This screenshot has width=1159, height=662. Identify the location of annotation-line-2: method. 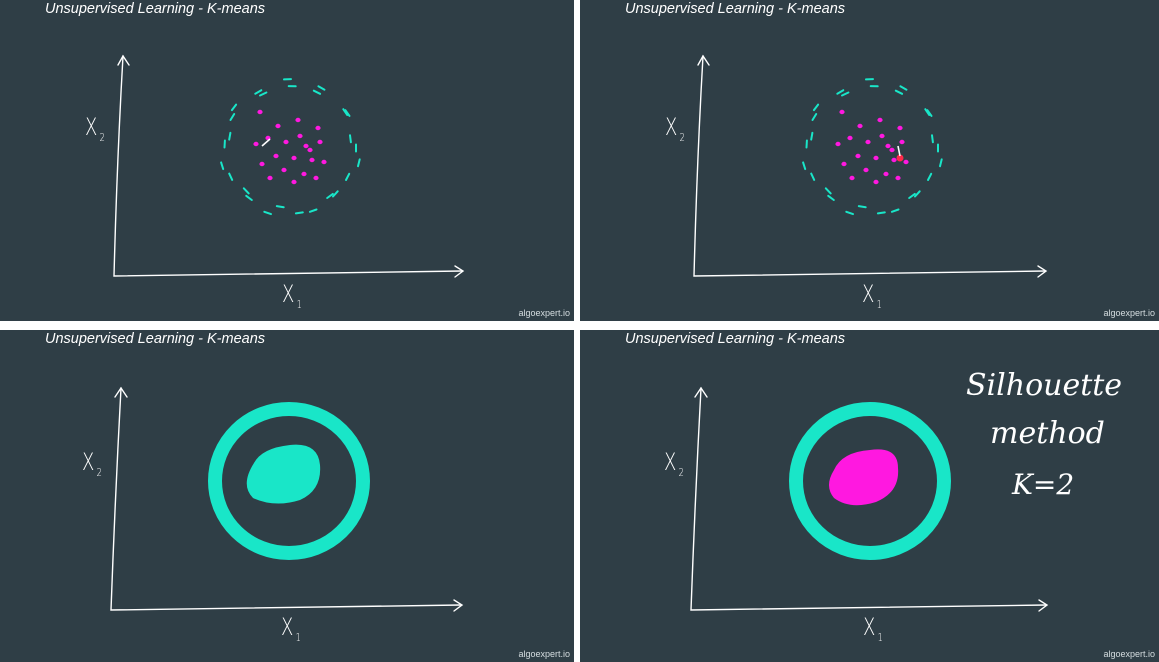
(1047, 433).